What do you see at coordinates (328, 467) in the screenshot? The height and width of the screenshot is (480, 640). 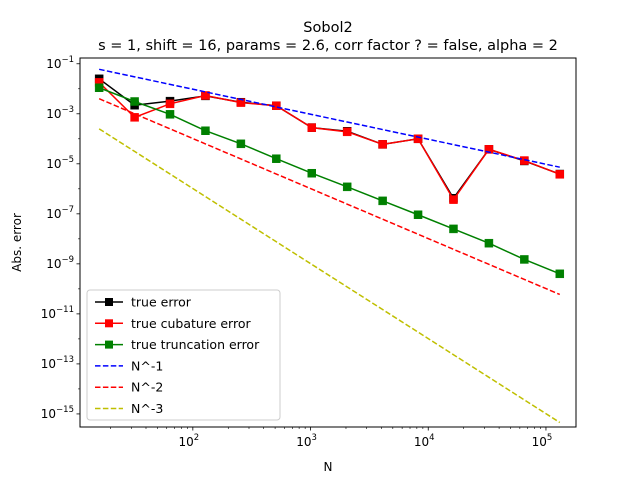 I see `x-axis-label: N` at bounding box center [328, 467].